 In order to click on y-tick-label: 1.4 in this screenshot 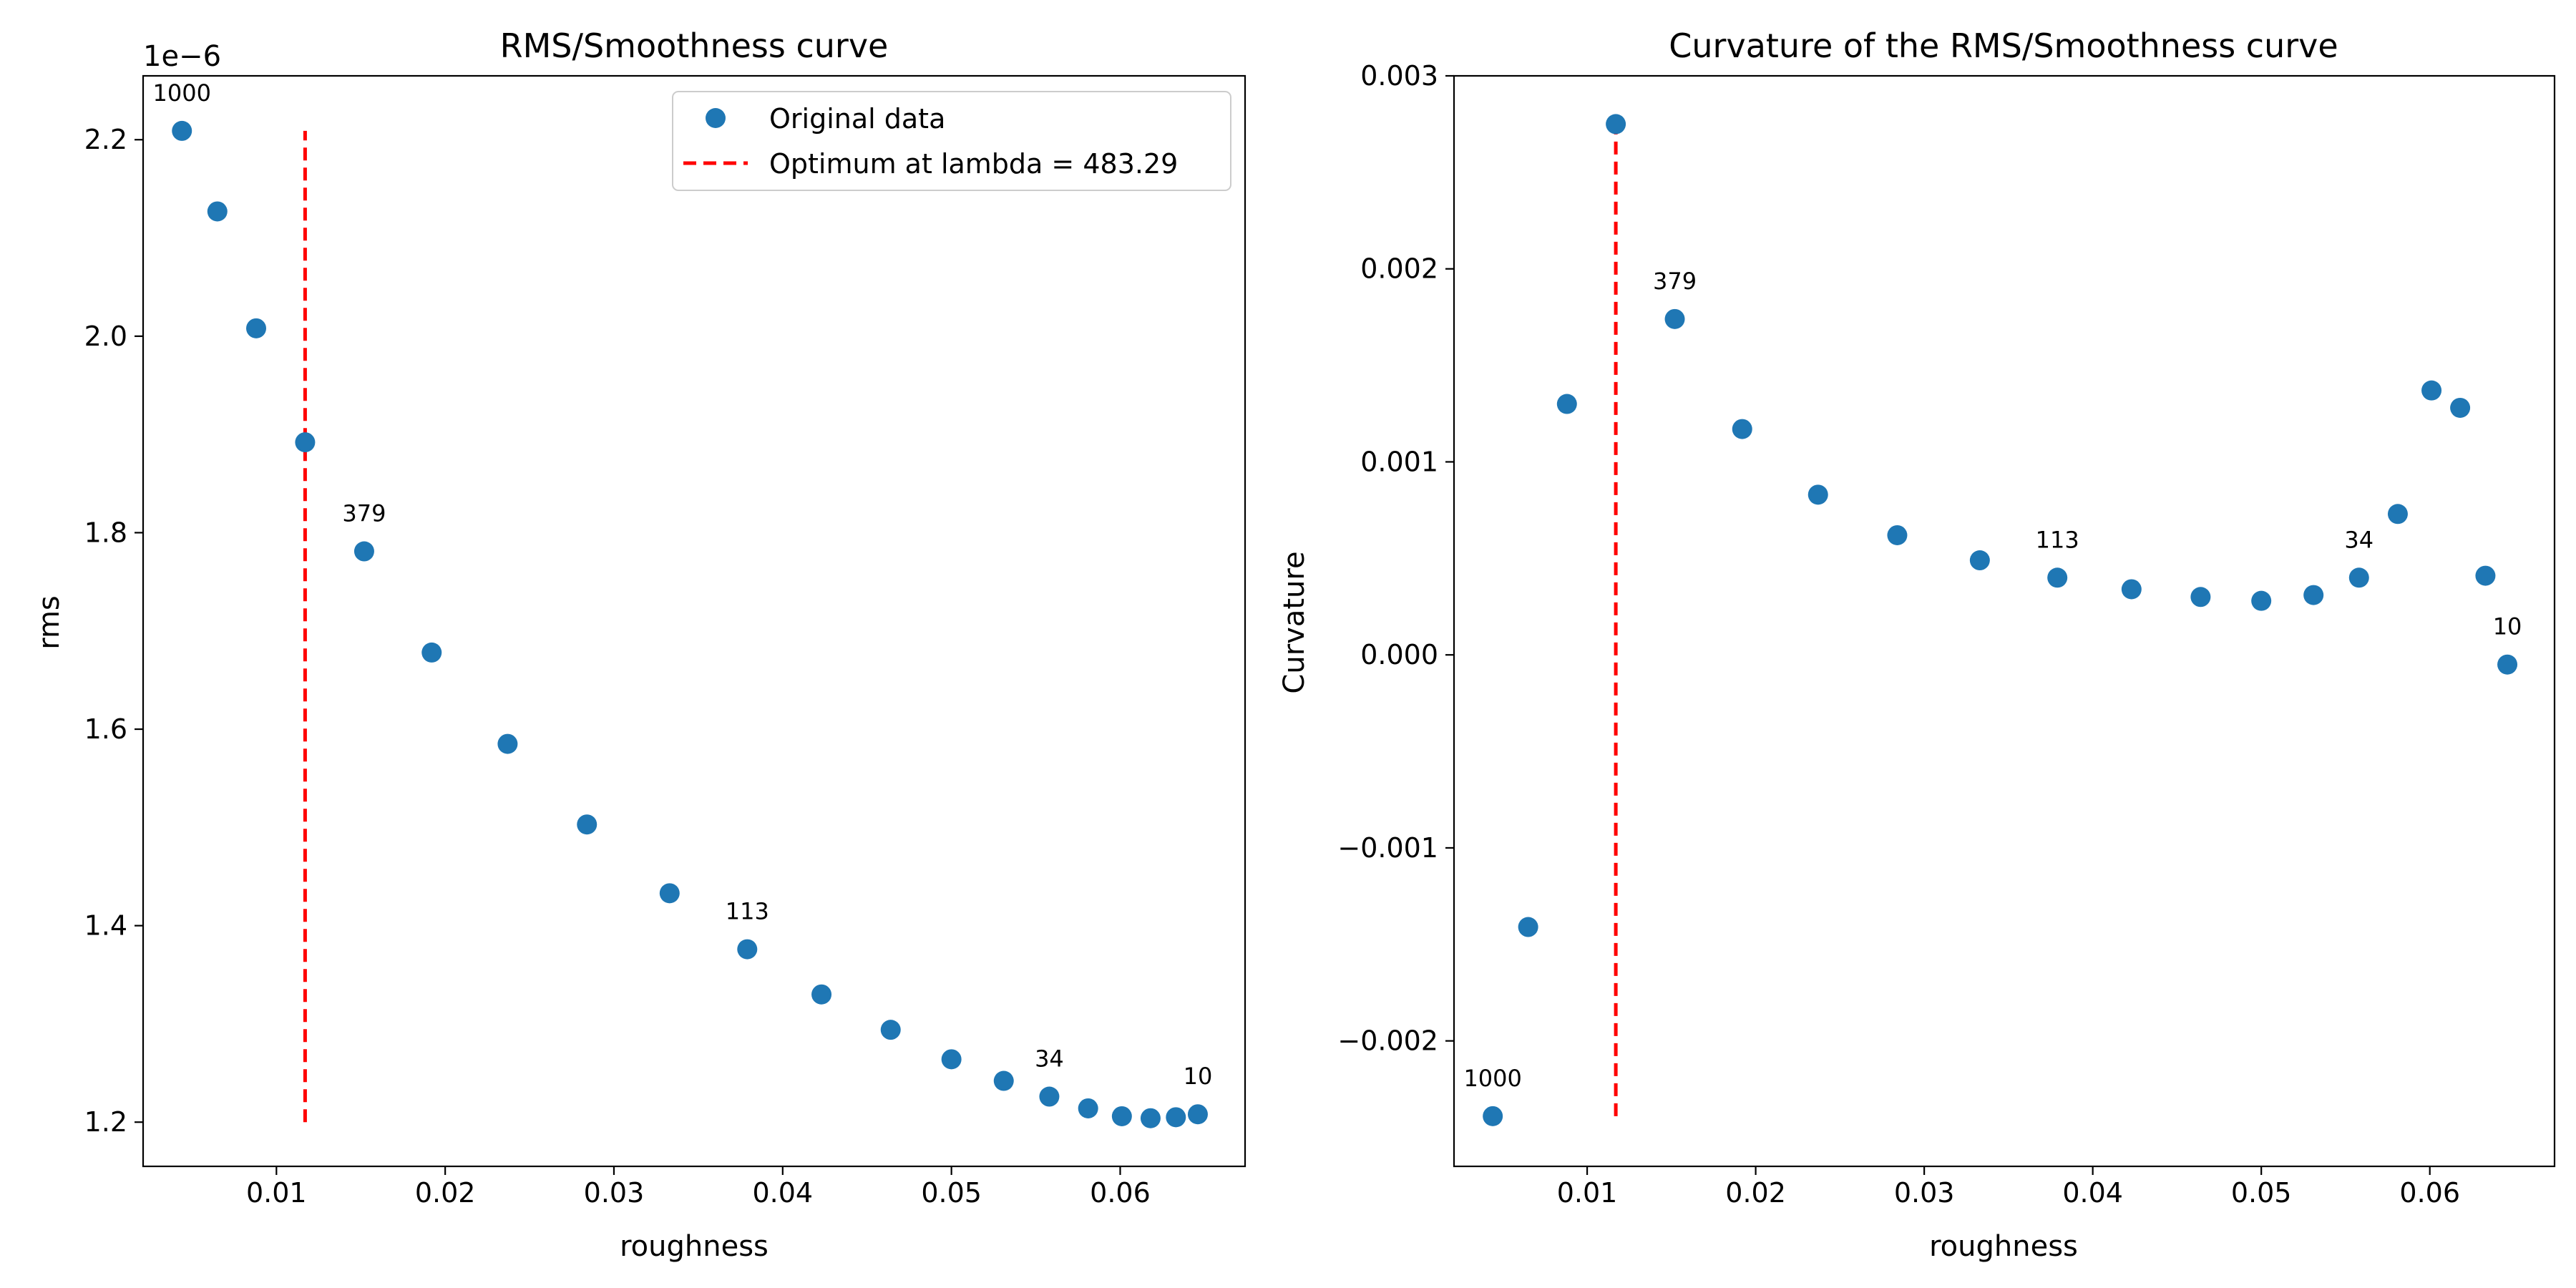, I will do `click(105, 926)`.